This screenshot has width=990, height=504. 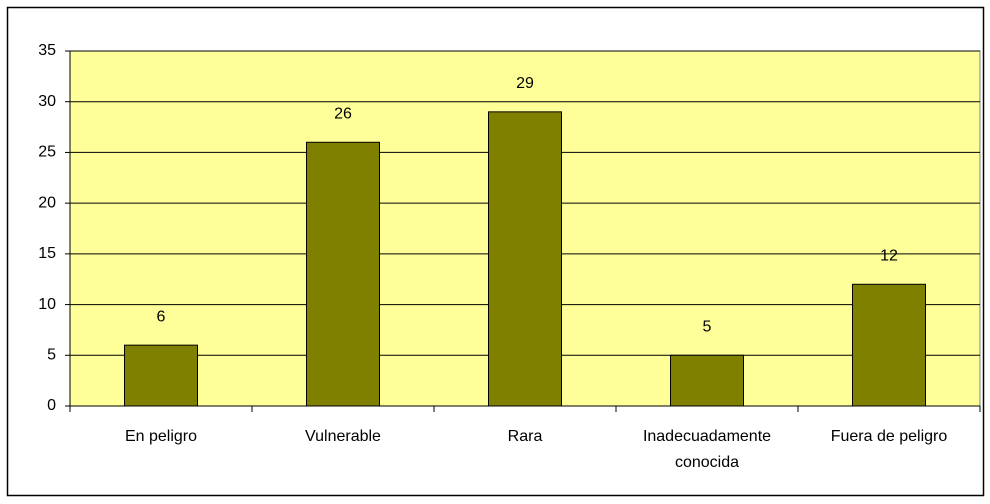 I want to click on y-tick-label: 30, so click(x=47, y=101).